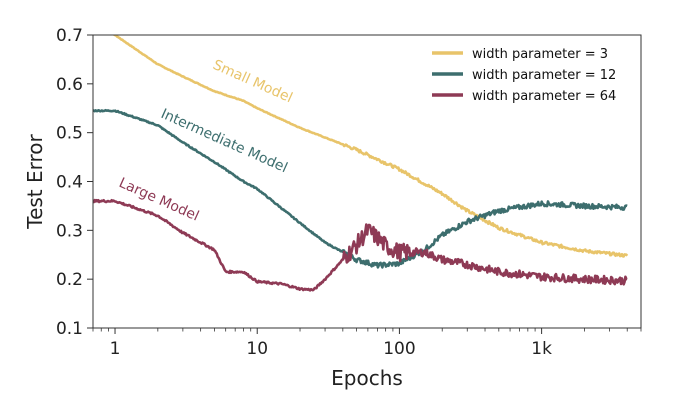  I want to click on y-tick-label: 0.3, so click(69, 231).